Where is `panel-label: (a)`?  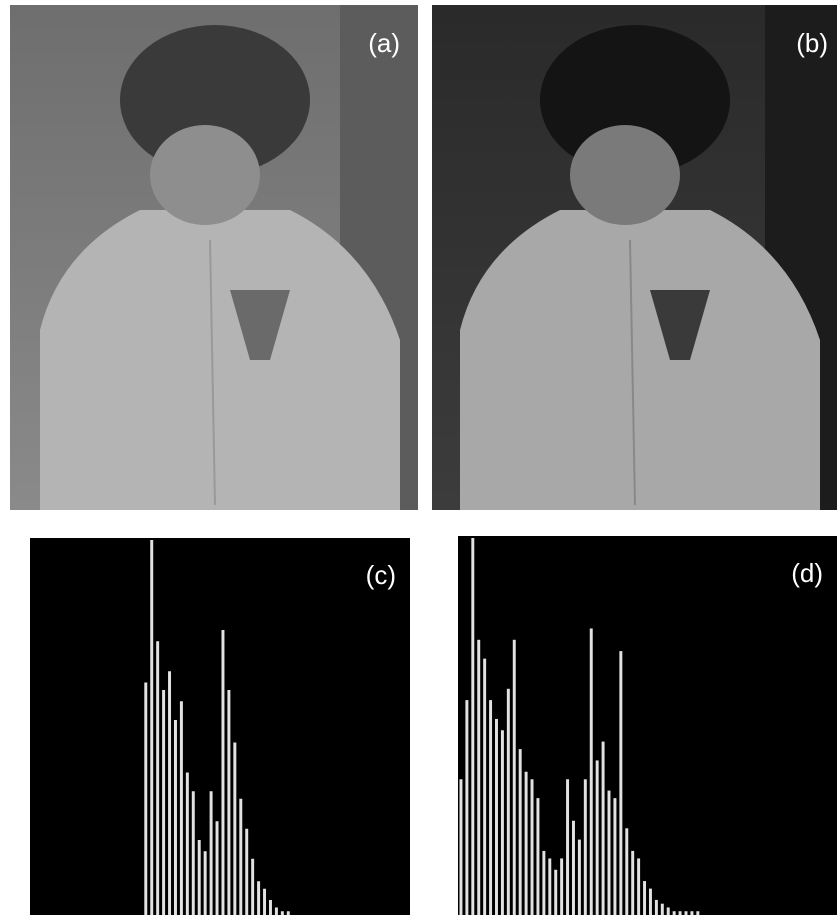
panel-label: (a) is located at coordinates (384, 43).